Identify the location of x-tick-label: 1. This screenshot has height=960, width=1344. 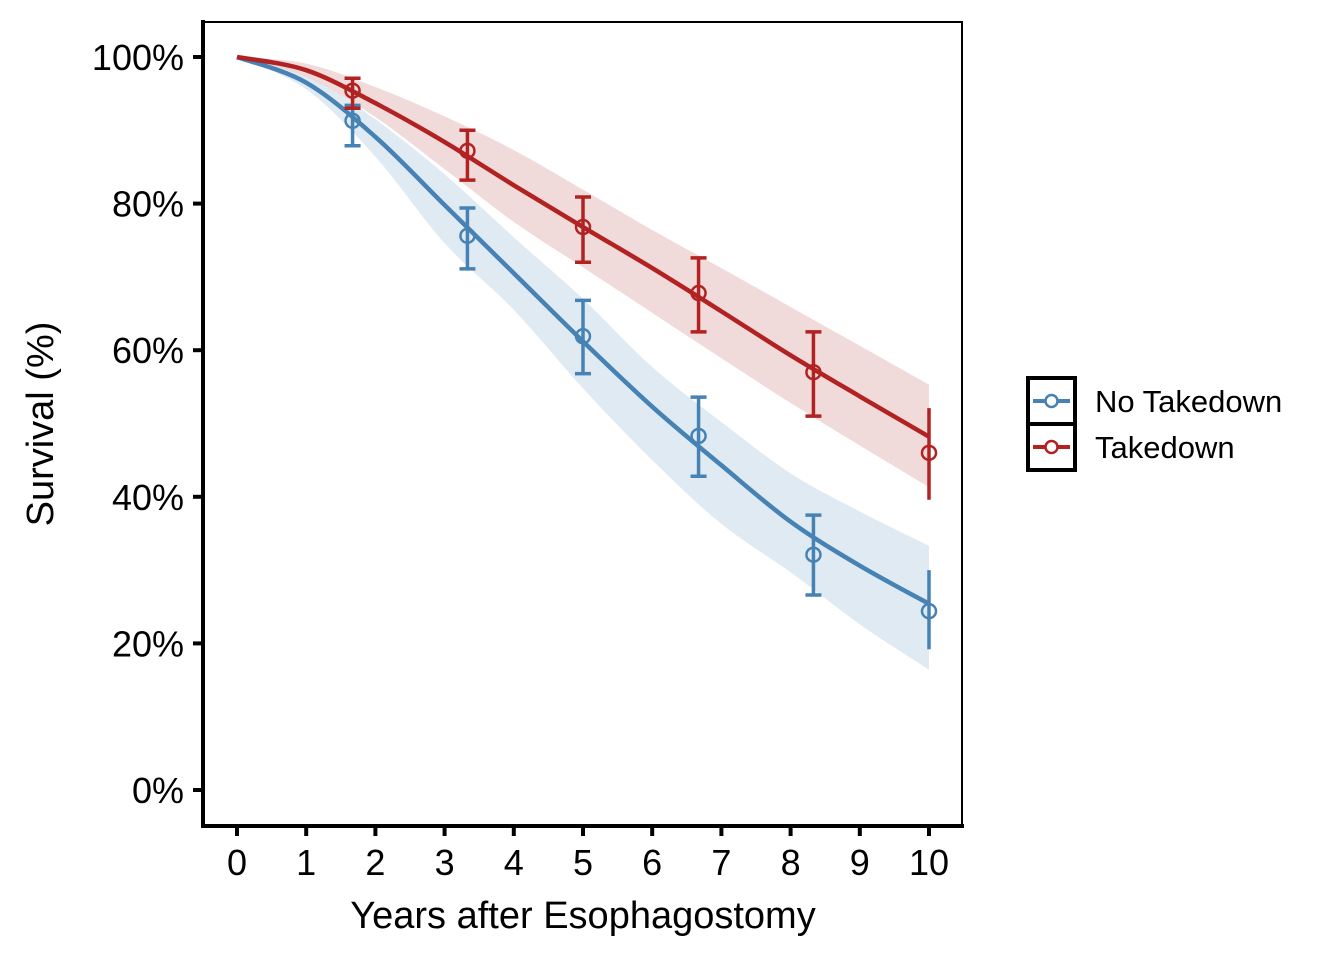
(306, 862).